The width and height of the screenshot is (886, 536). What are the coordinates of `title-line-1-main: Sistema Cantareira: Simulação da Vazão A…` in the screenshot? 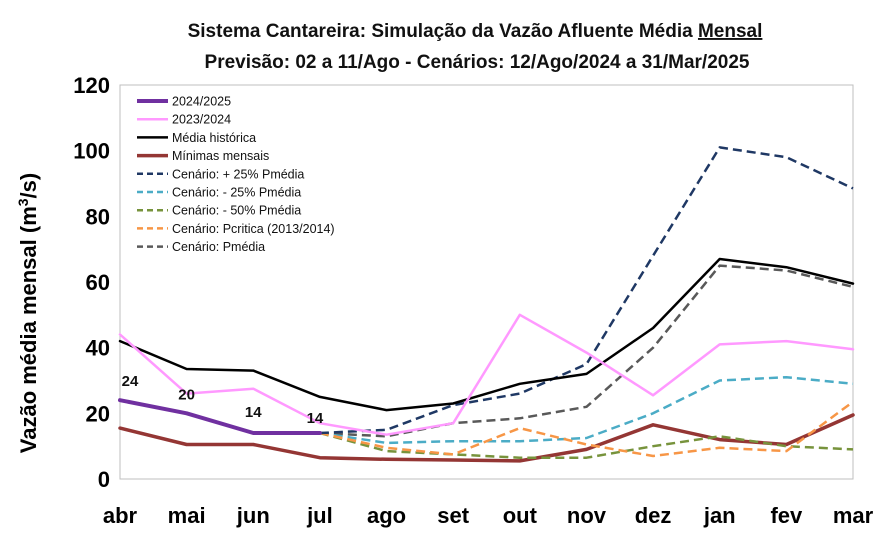 It's located at (443, 31).